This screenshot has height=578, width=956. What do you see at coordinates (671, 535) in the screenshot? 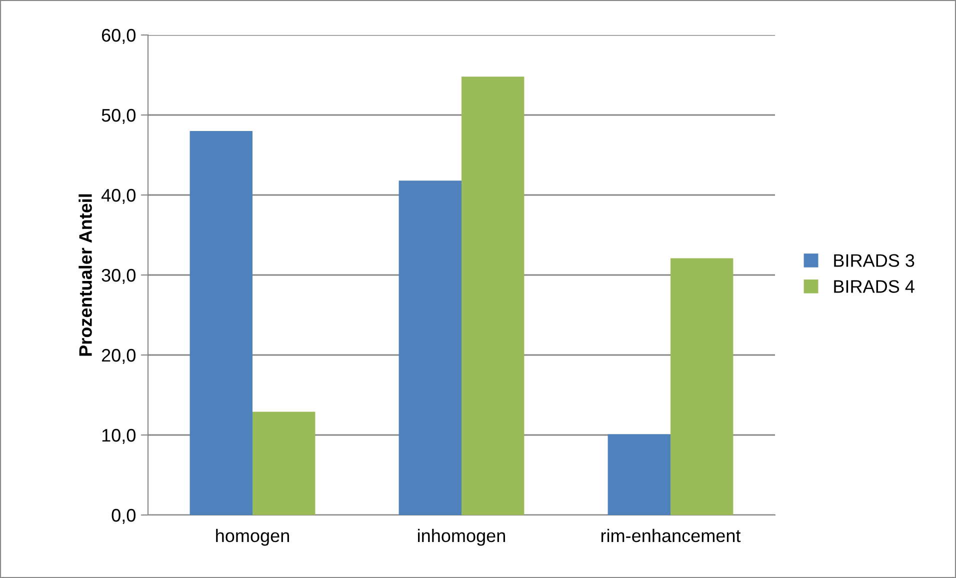
I see `x-tick-label: rim-enhancement` at bounding box center [671, 535].